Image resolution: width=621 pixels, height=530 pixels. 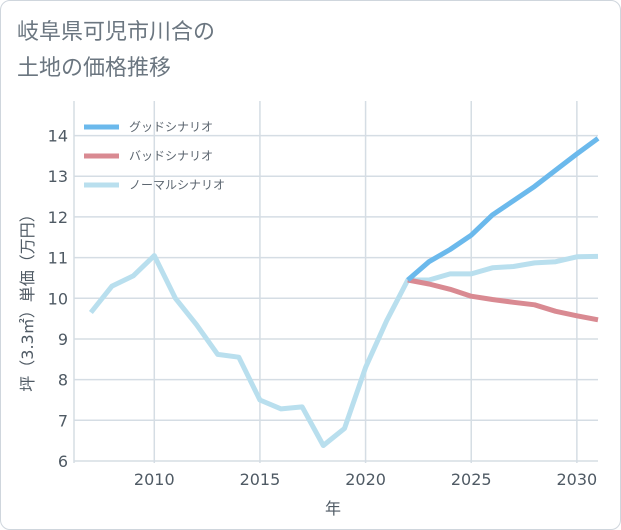 What do you see at coordinates (171, 156) in the screenshot?
I see `legend-label: バッドシナリオ` at bounding box center [171, 156].